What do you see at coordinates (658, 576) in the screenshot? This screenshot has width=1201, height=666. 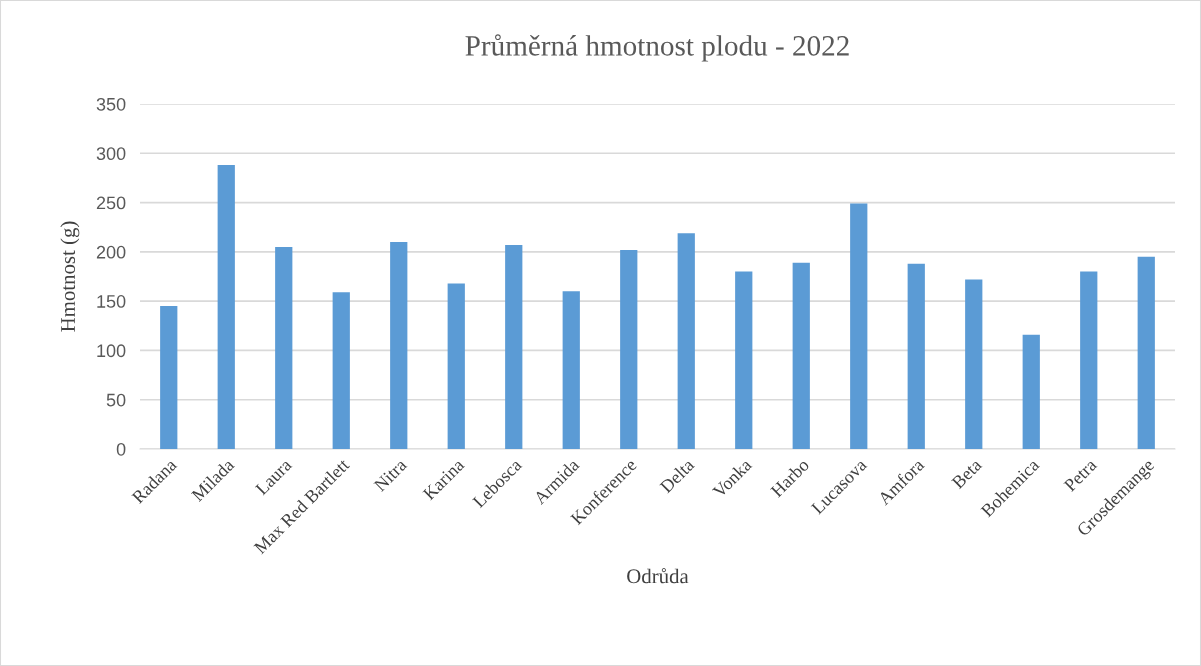 I see `x-axis-title: Odrůda` at bounding box center [658, 576].